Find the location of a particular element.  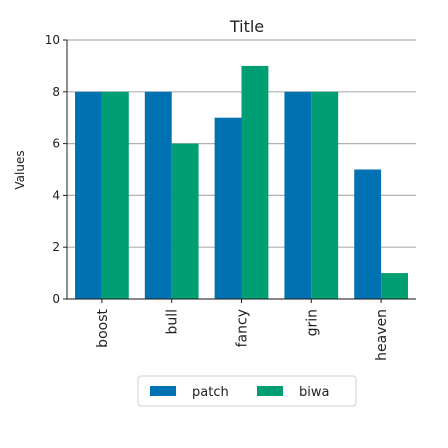

x-tick-label: boost is located at coordinates (103, 328).